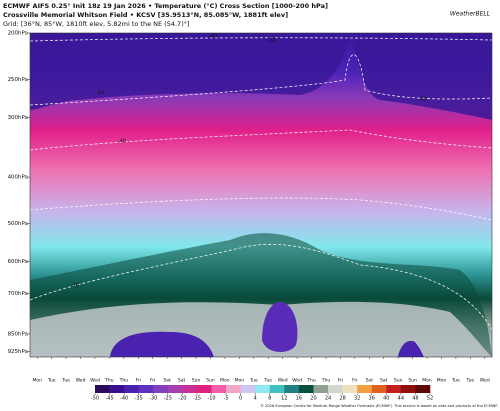 The width and height of the screenshot is (500, 411). I want to click on y-tick-label: 850hPa, so click(18, 334).